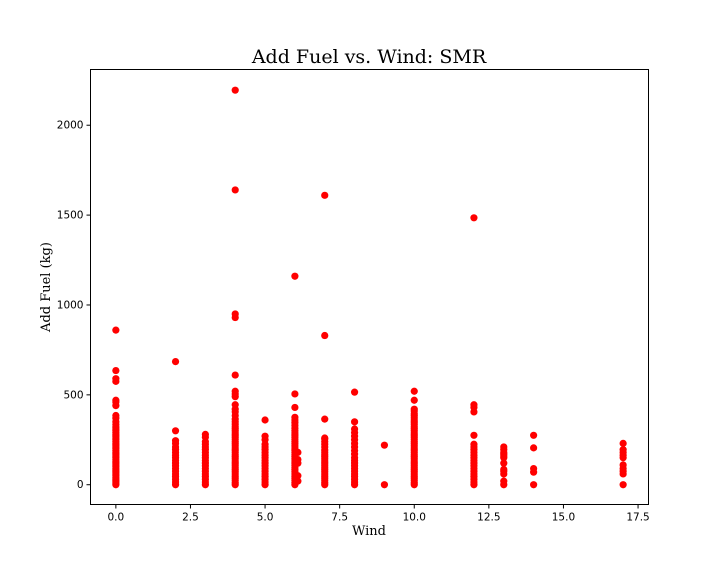 This screenshot has height=576, width=720. Describe the element at coordinates (339, 518) in the screenshot. I see `x-tick-label: 7.5` at that location.